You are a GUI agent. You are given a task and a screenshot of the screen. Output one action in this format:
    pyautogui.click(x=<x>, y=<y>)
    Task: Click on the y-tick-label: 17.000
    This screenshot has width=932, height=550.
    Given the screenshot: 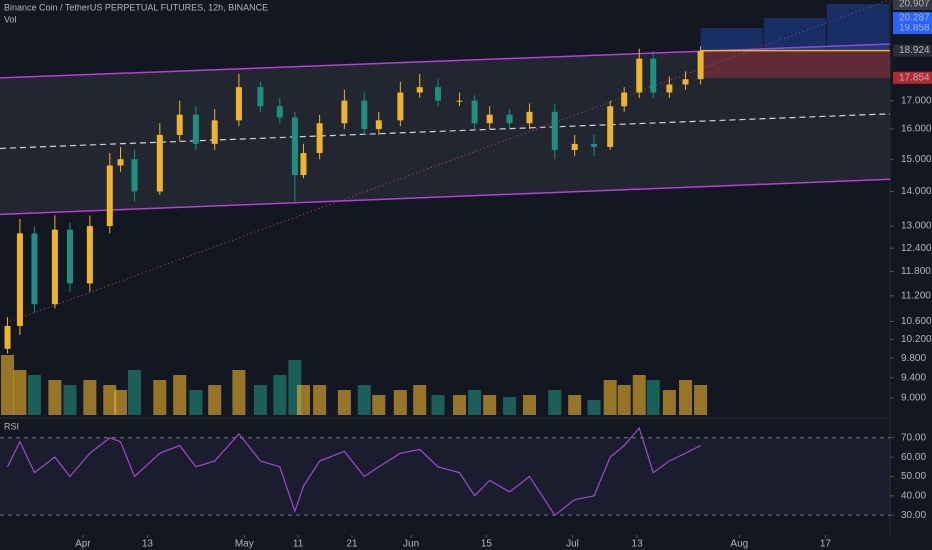 What is the action you would take?
    pyautogui.click(x=916, y=100)
    